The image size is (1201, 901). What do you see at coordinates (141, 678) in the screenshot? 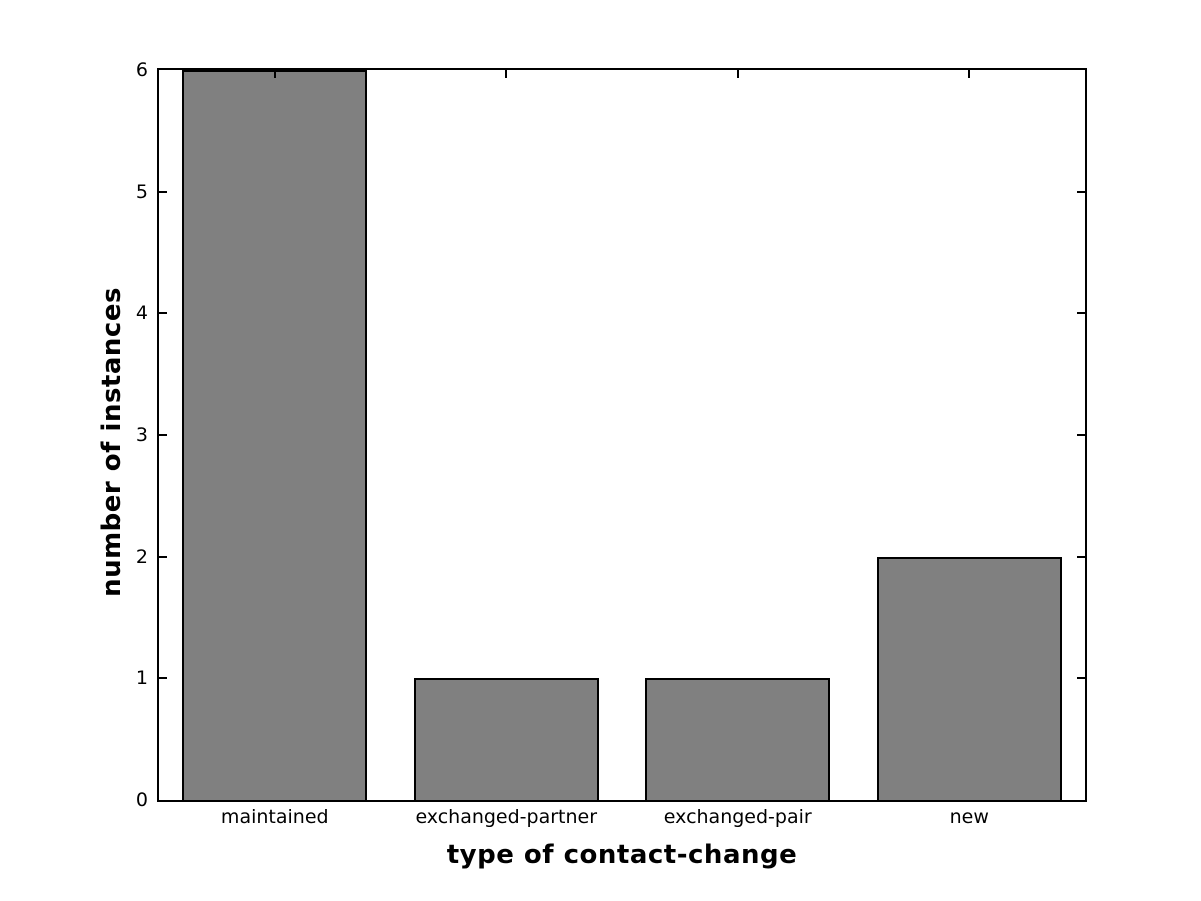
I see `y-tick-label-1: 1` at bounding box center [141, 678].